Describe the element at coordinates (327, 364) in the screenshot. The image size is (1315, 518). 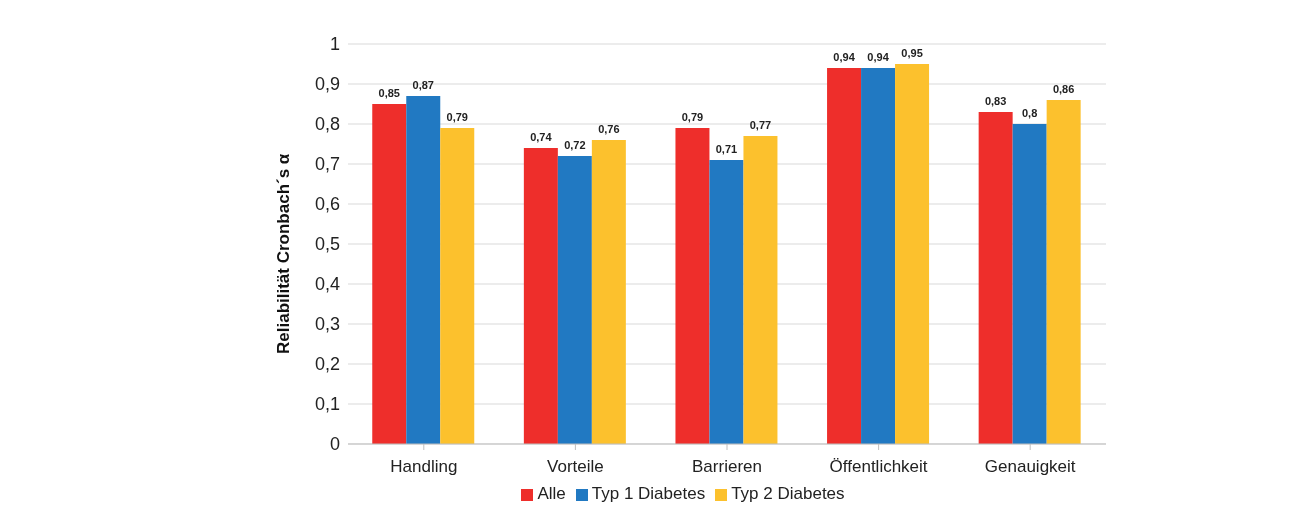
I see `y-tick-label: 0,2` at that location.